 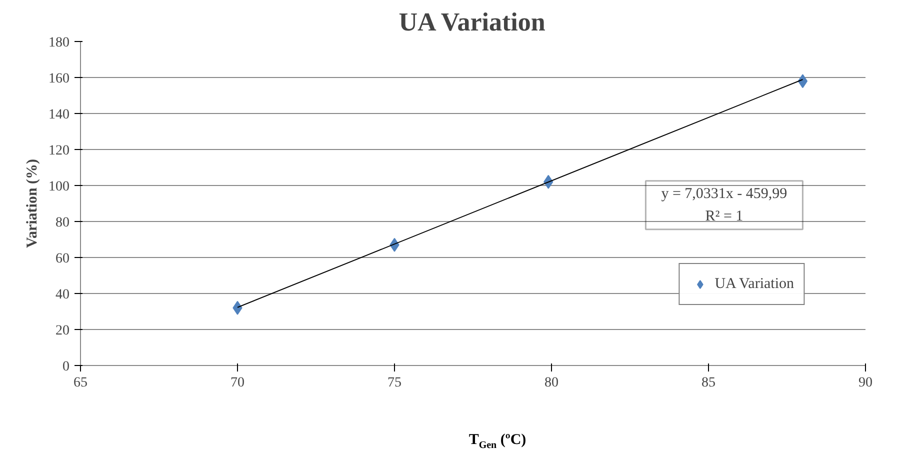 What do you see at coordinates (803, 81) in the screenshot?
I see `point` at bounding box center [803, 81].